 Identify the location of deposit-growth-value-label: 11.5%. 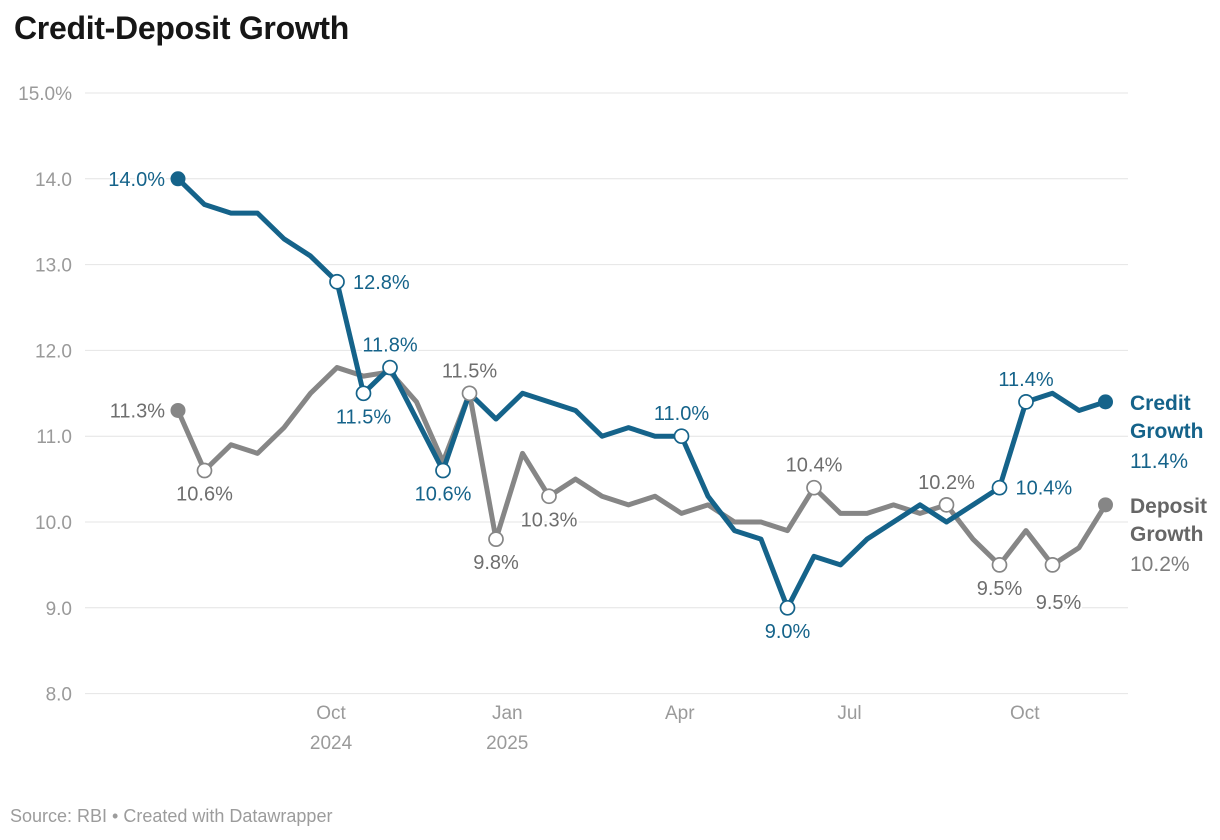
(469, 371).